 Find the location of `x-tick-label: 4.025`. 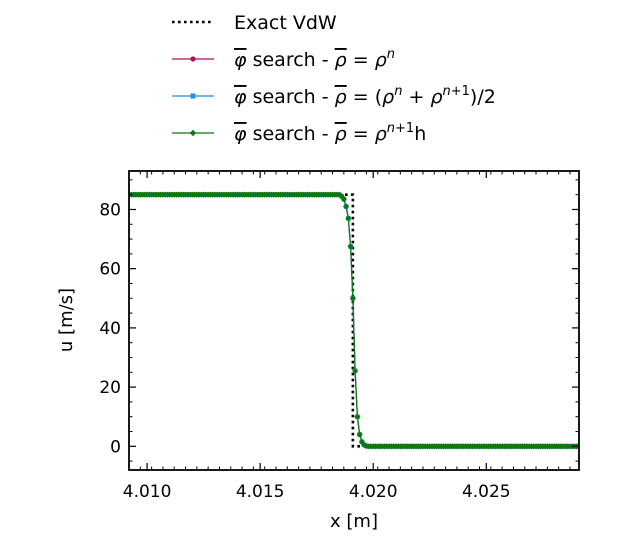

x-tick-label: 4.025 is located at coordinates (486, 492).